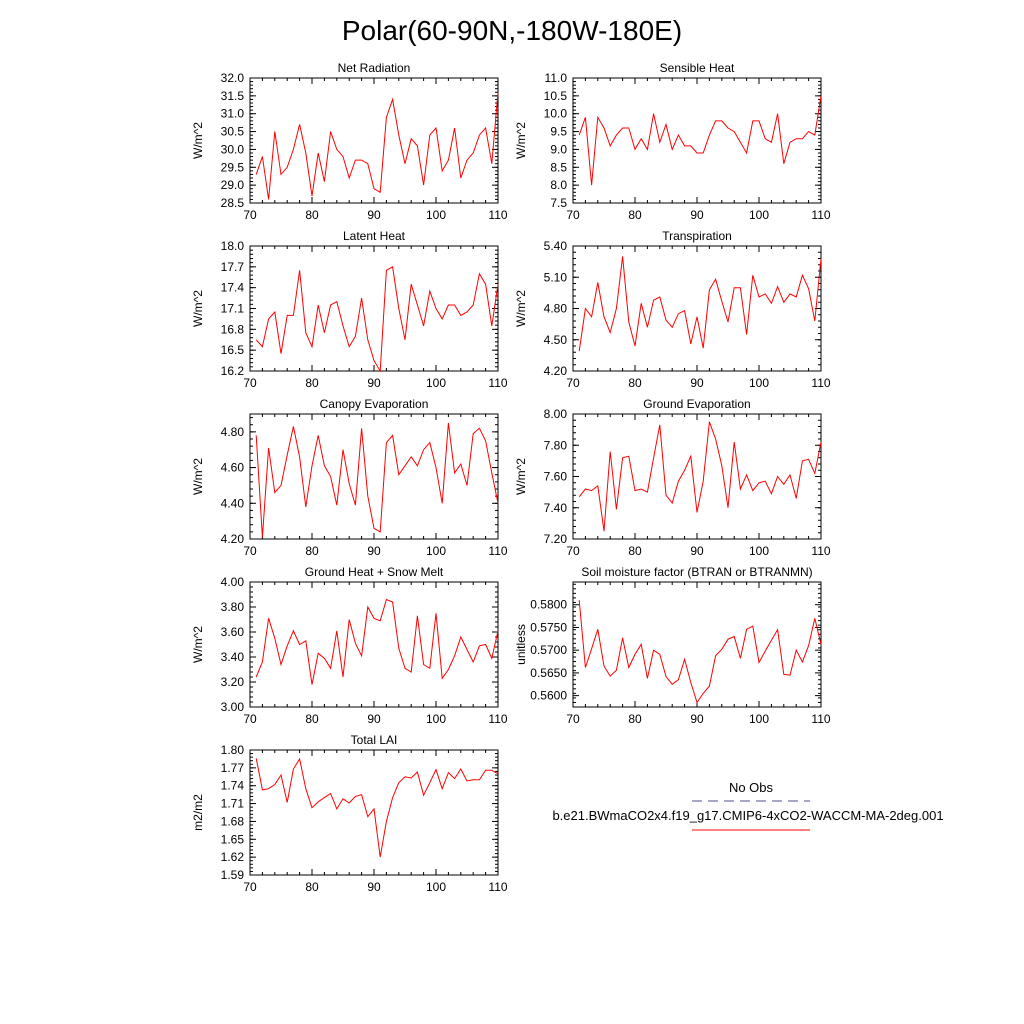 The image size is (1024, 1024). Describe the element at coordinates (556, 78) in the screenshot. I see `y-tick-label: 11.0` at that location.